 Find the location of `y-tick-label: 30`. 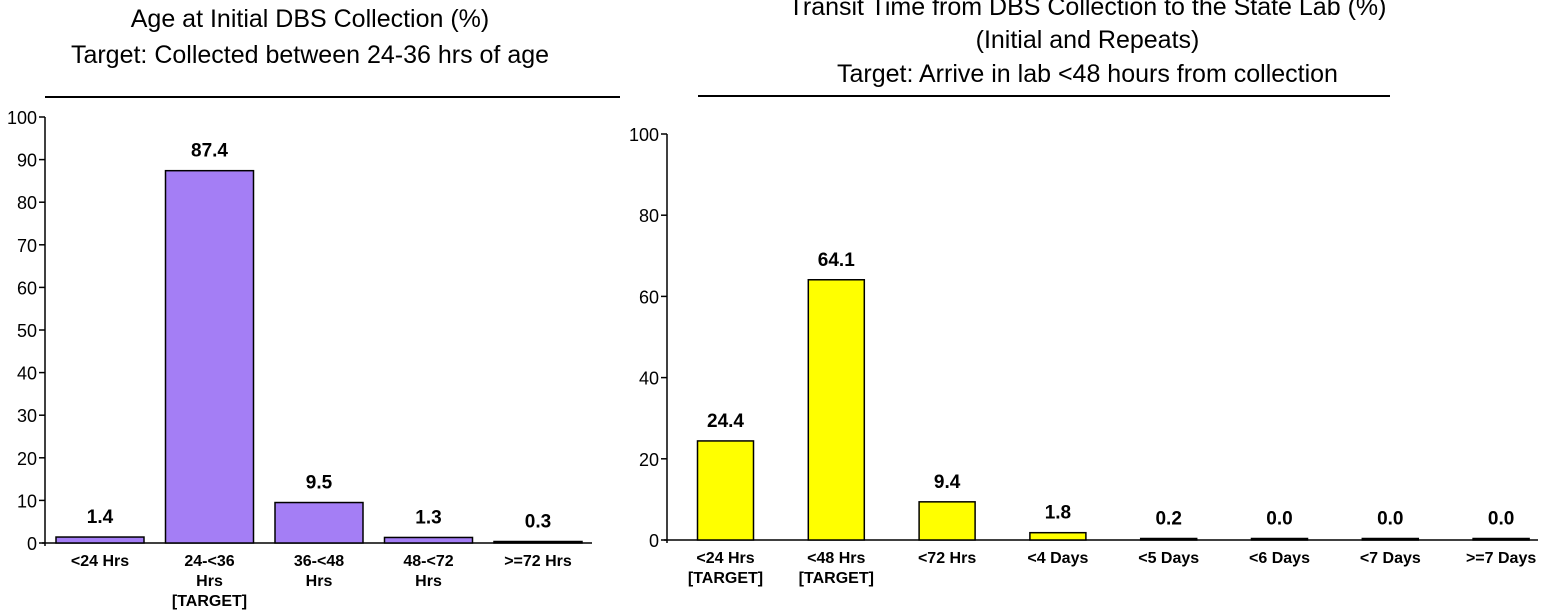

y-tick-label: 30 is located at coordinates (27, 416).